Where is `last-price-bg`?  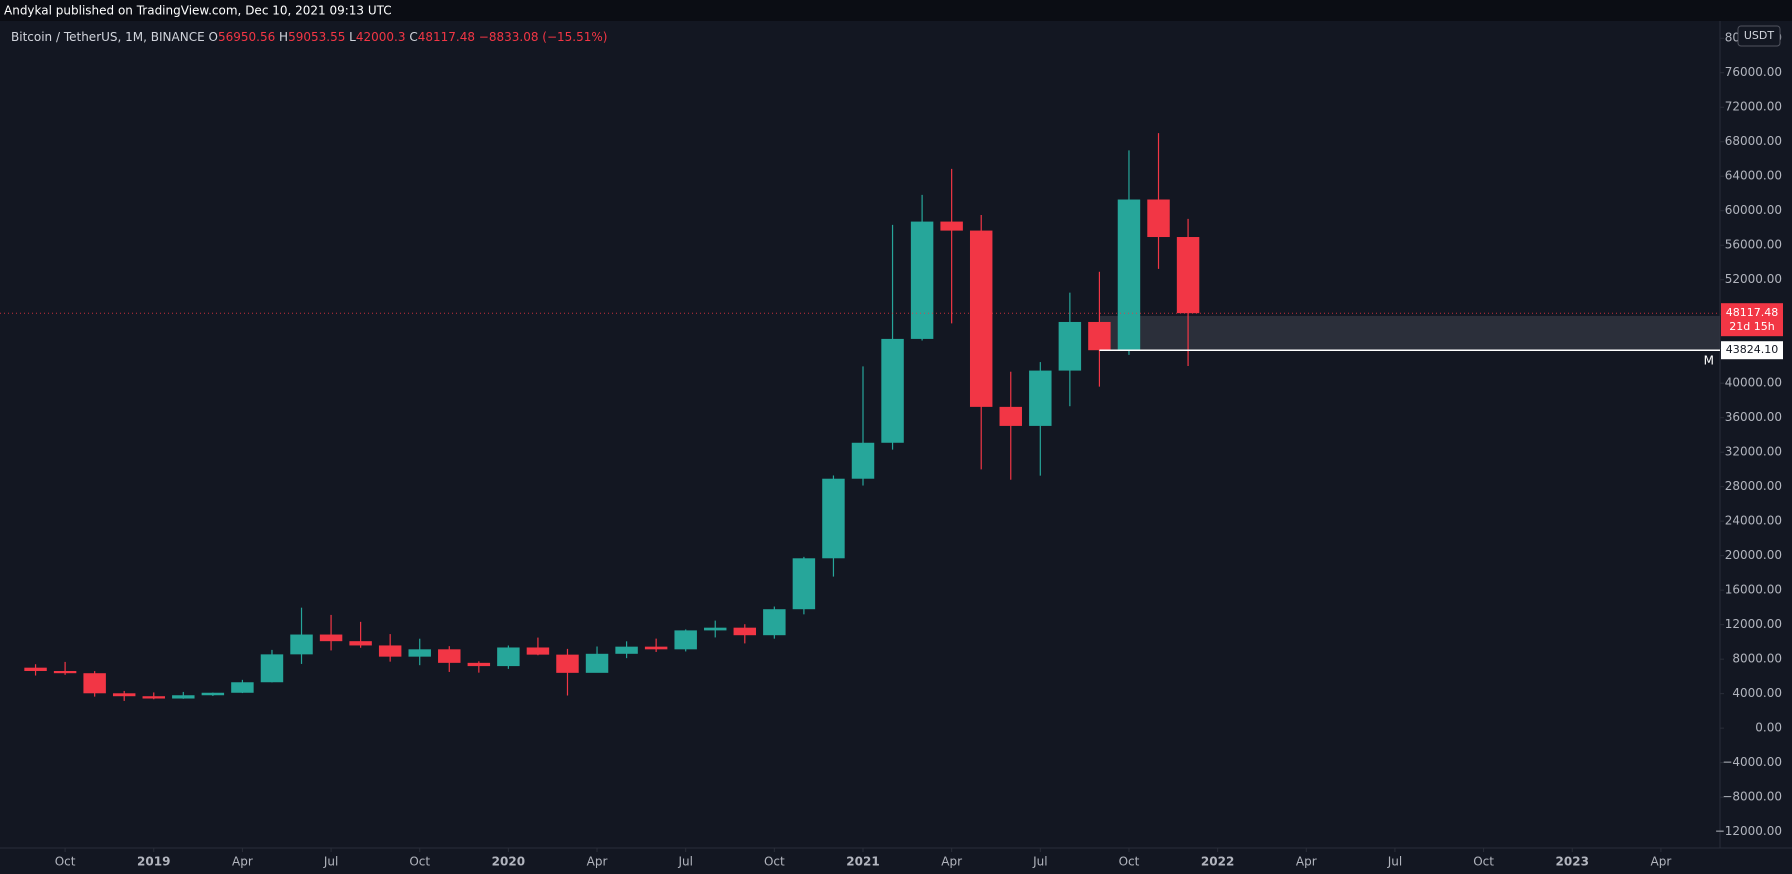
last-price-bg is located at coordinates (1752, 320).